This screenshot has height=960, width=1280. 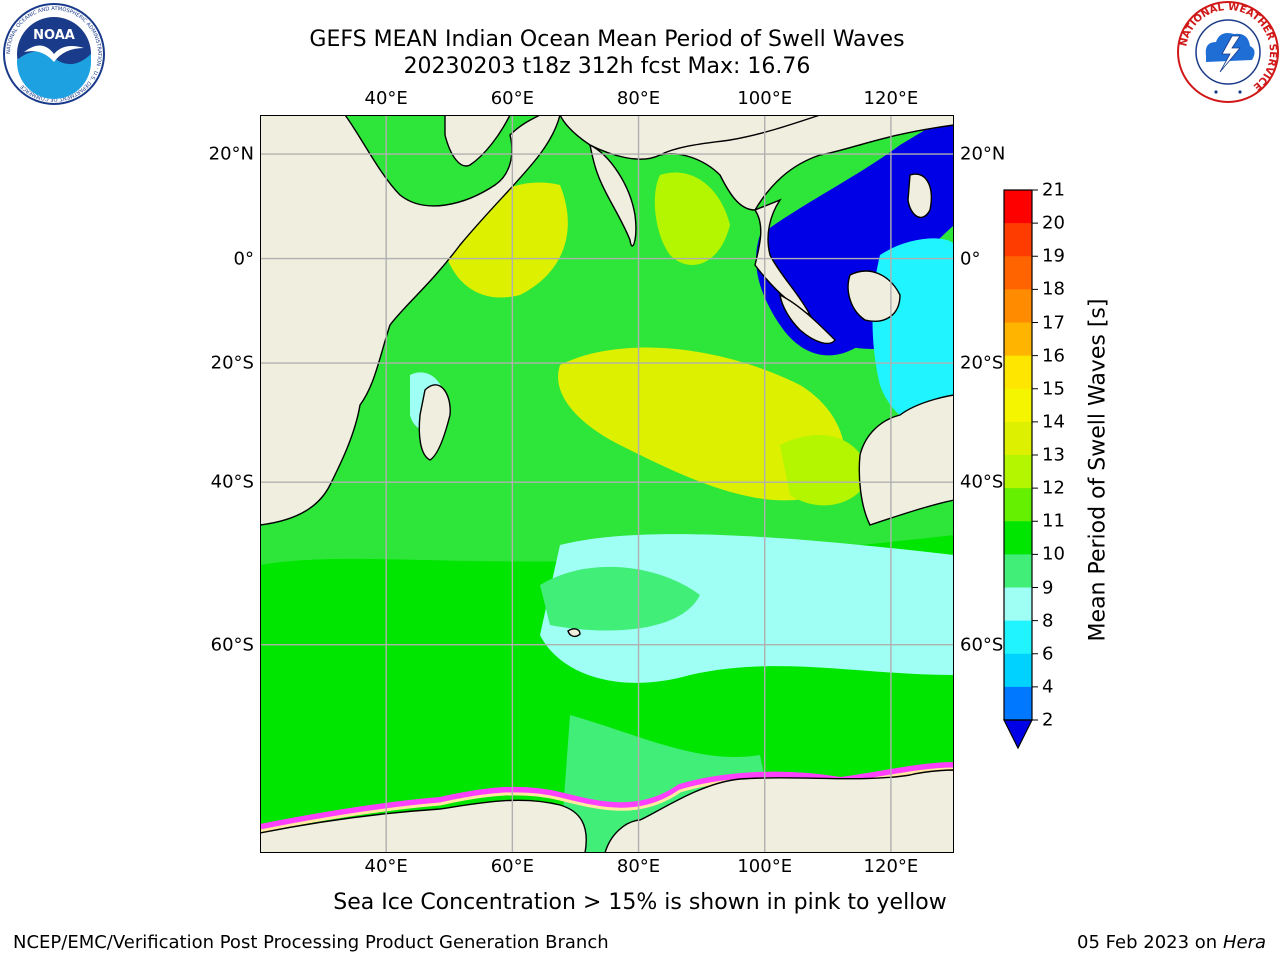 I want to click on lon-tick-top: 100°E, so click(x=765, y=98).